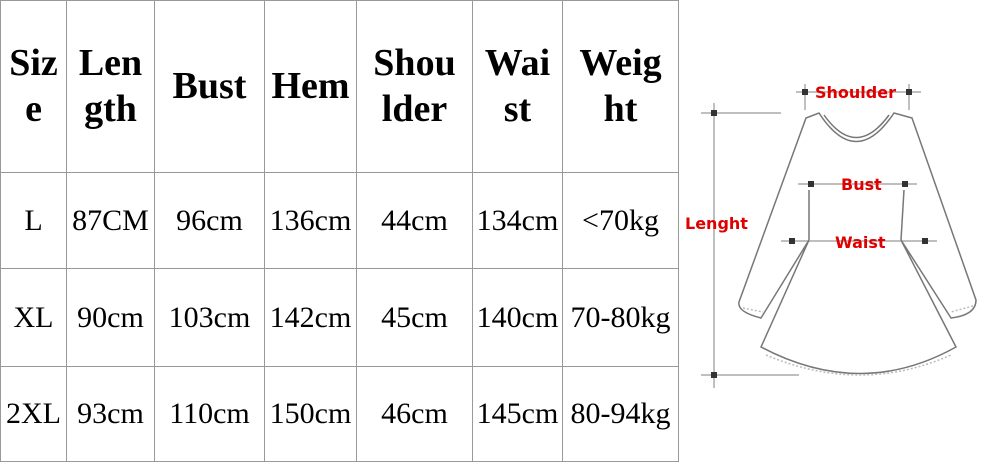 The width and height of the screenshot is (1002, 466). What do you see at coordinates (110, 220) in the screenshot?
I see `cell-length: 87CM` at bounding box center [110, 220].